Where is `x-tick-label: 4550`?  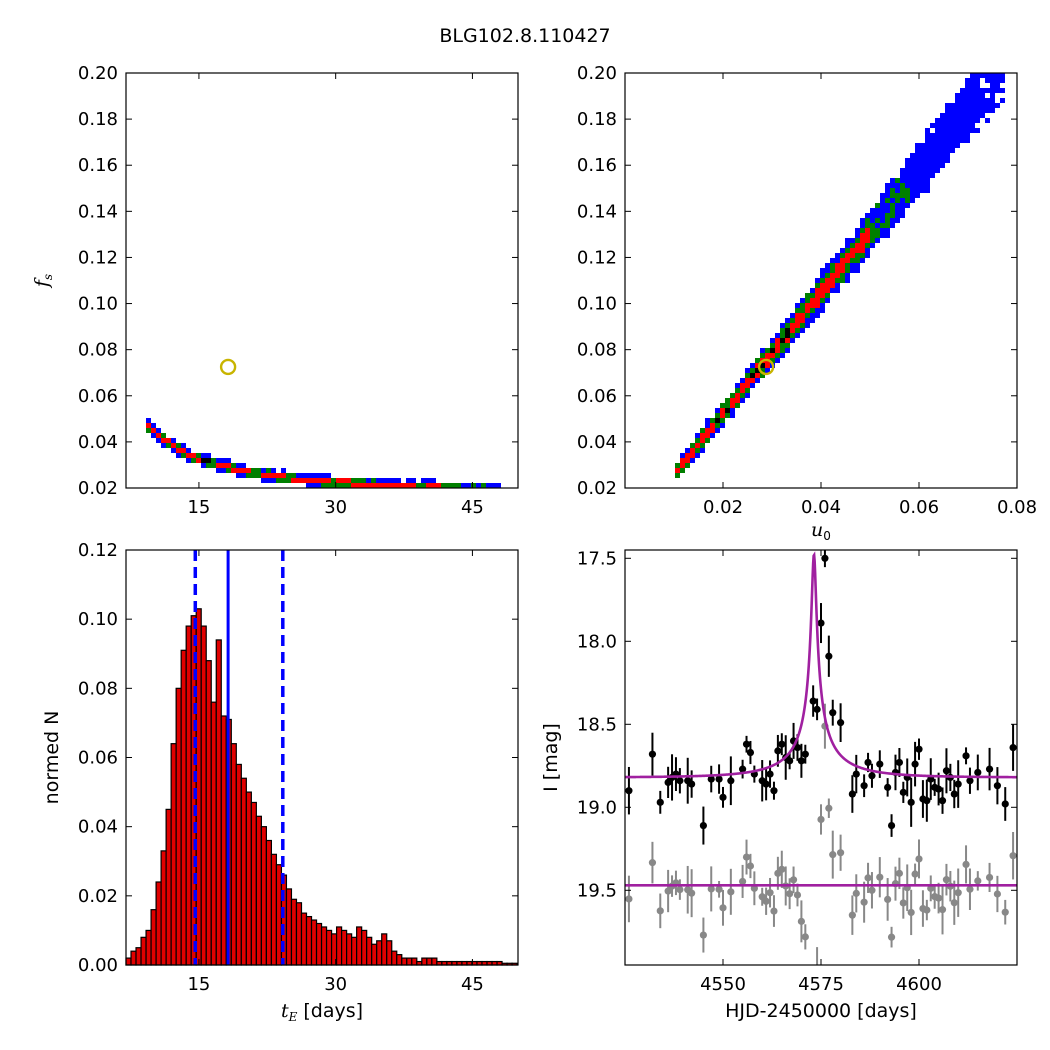
x-tick-label: 4550 is located at coordinates (723, 984).